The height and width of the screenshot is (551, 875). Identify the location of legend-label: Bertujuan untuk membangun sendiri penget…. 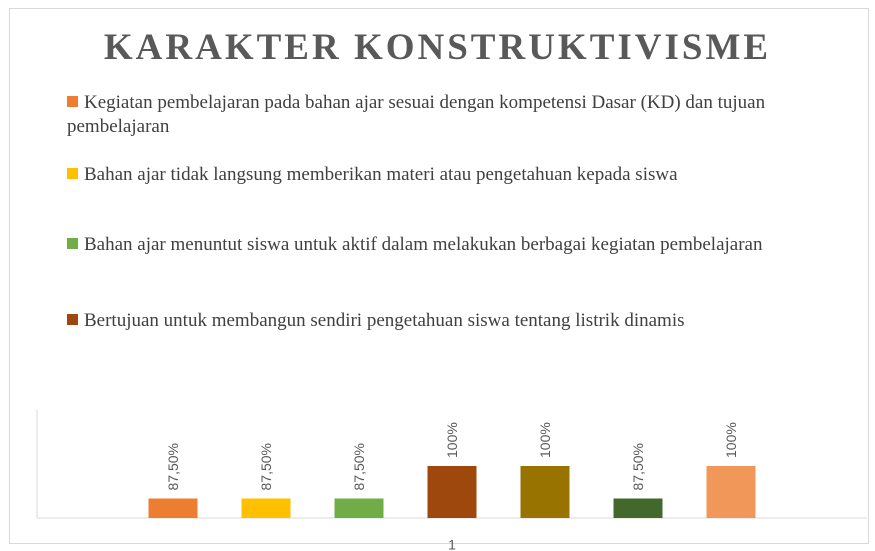
(384, 320).